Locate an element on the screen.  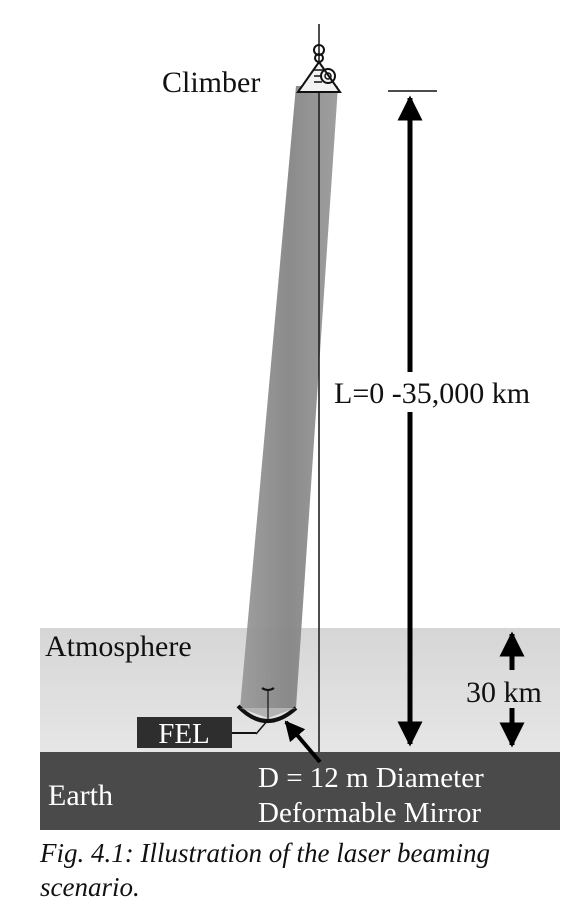
deformable-mirror-icon is located at coordinates (267, 711).